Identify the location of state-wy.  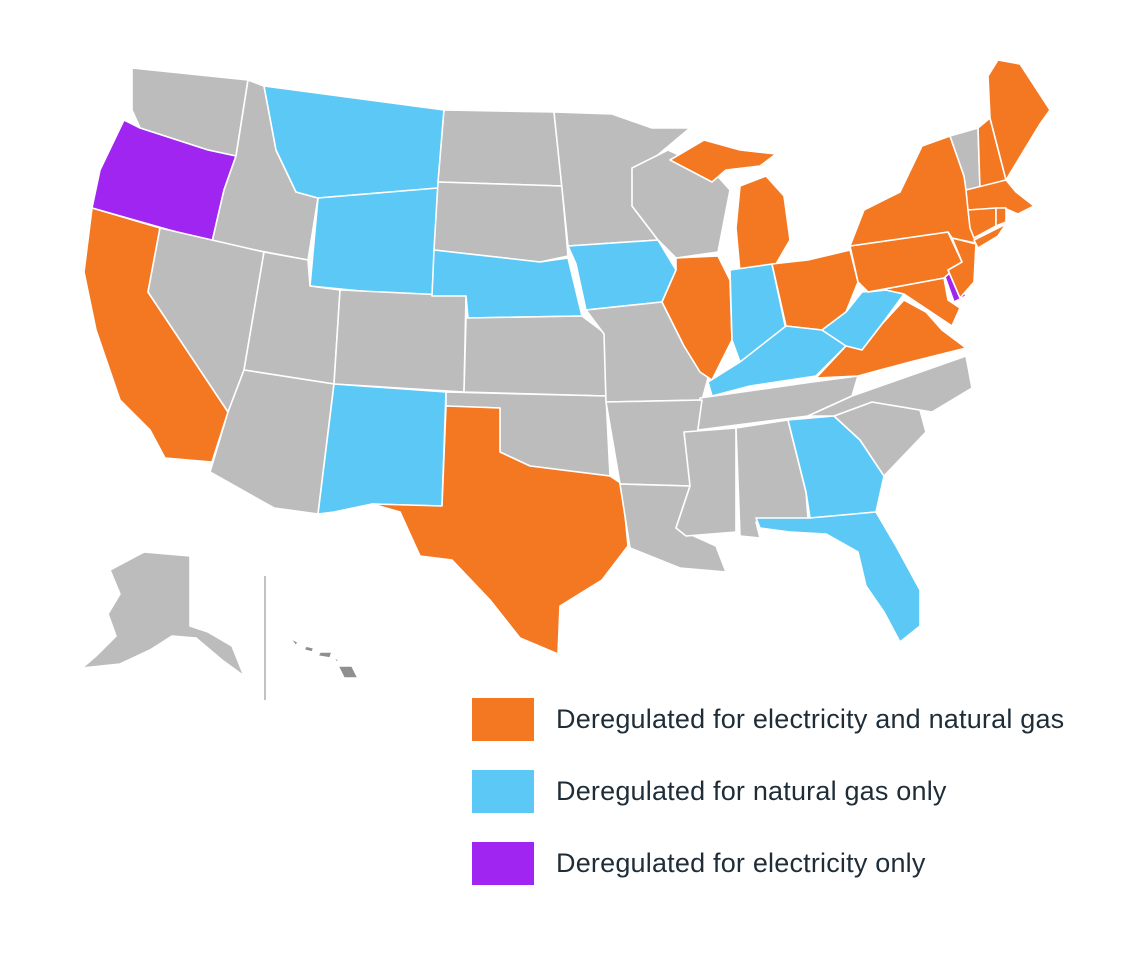
(374, 243).